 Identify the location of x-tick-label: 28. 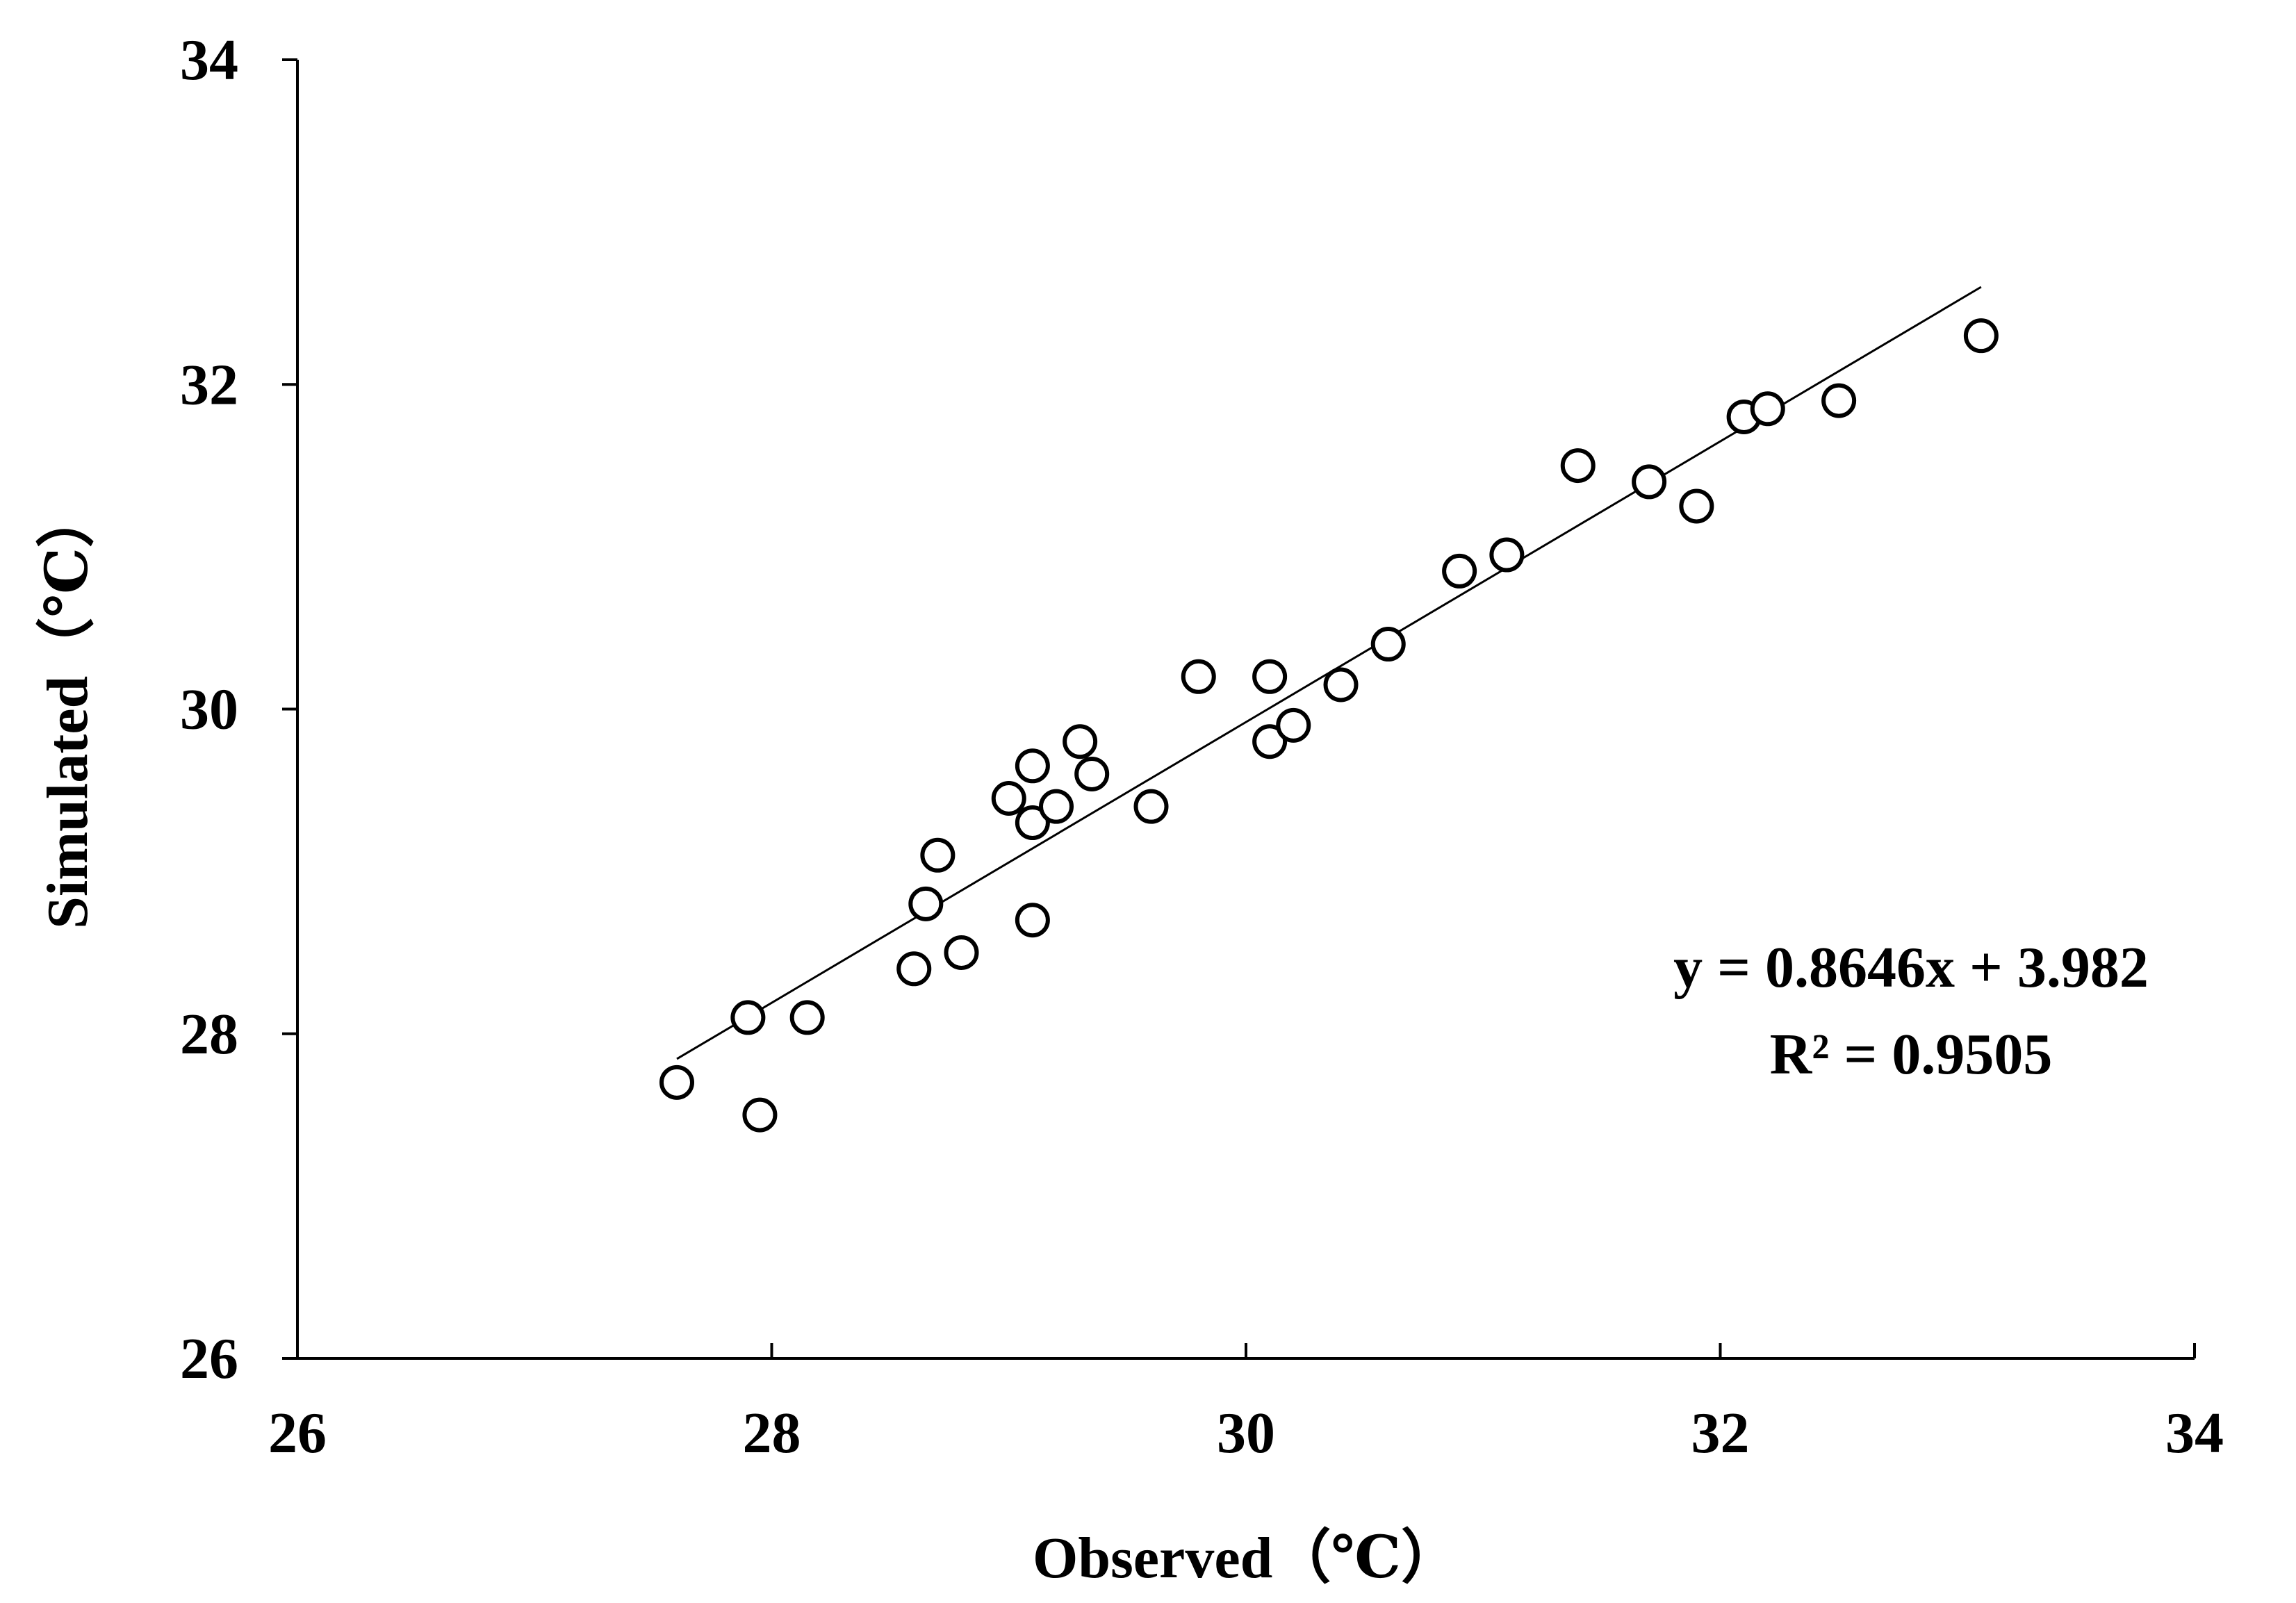
(772, 1433).